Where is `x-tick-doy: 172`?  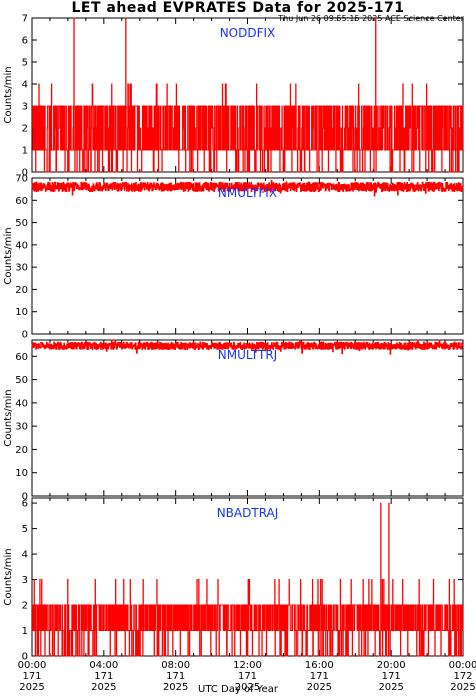 x-tick-doy: 172 is located at coordinates (462, 676).